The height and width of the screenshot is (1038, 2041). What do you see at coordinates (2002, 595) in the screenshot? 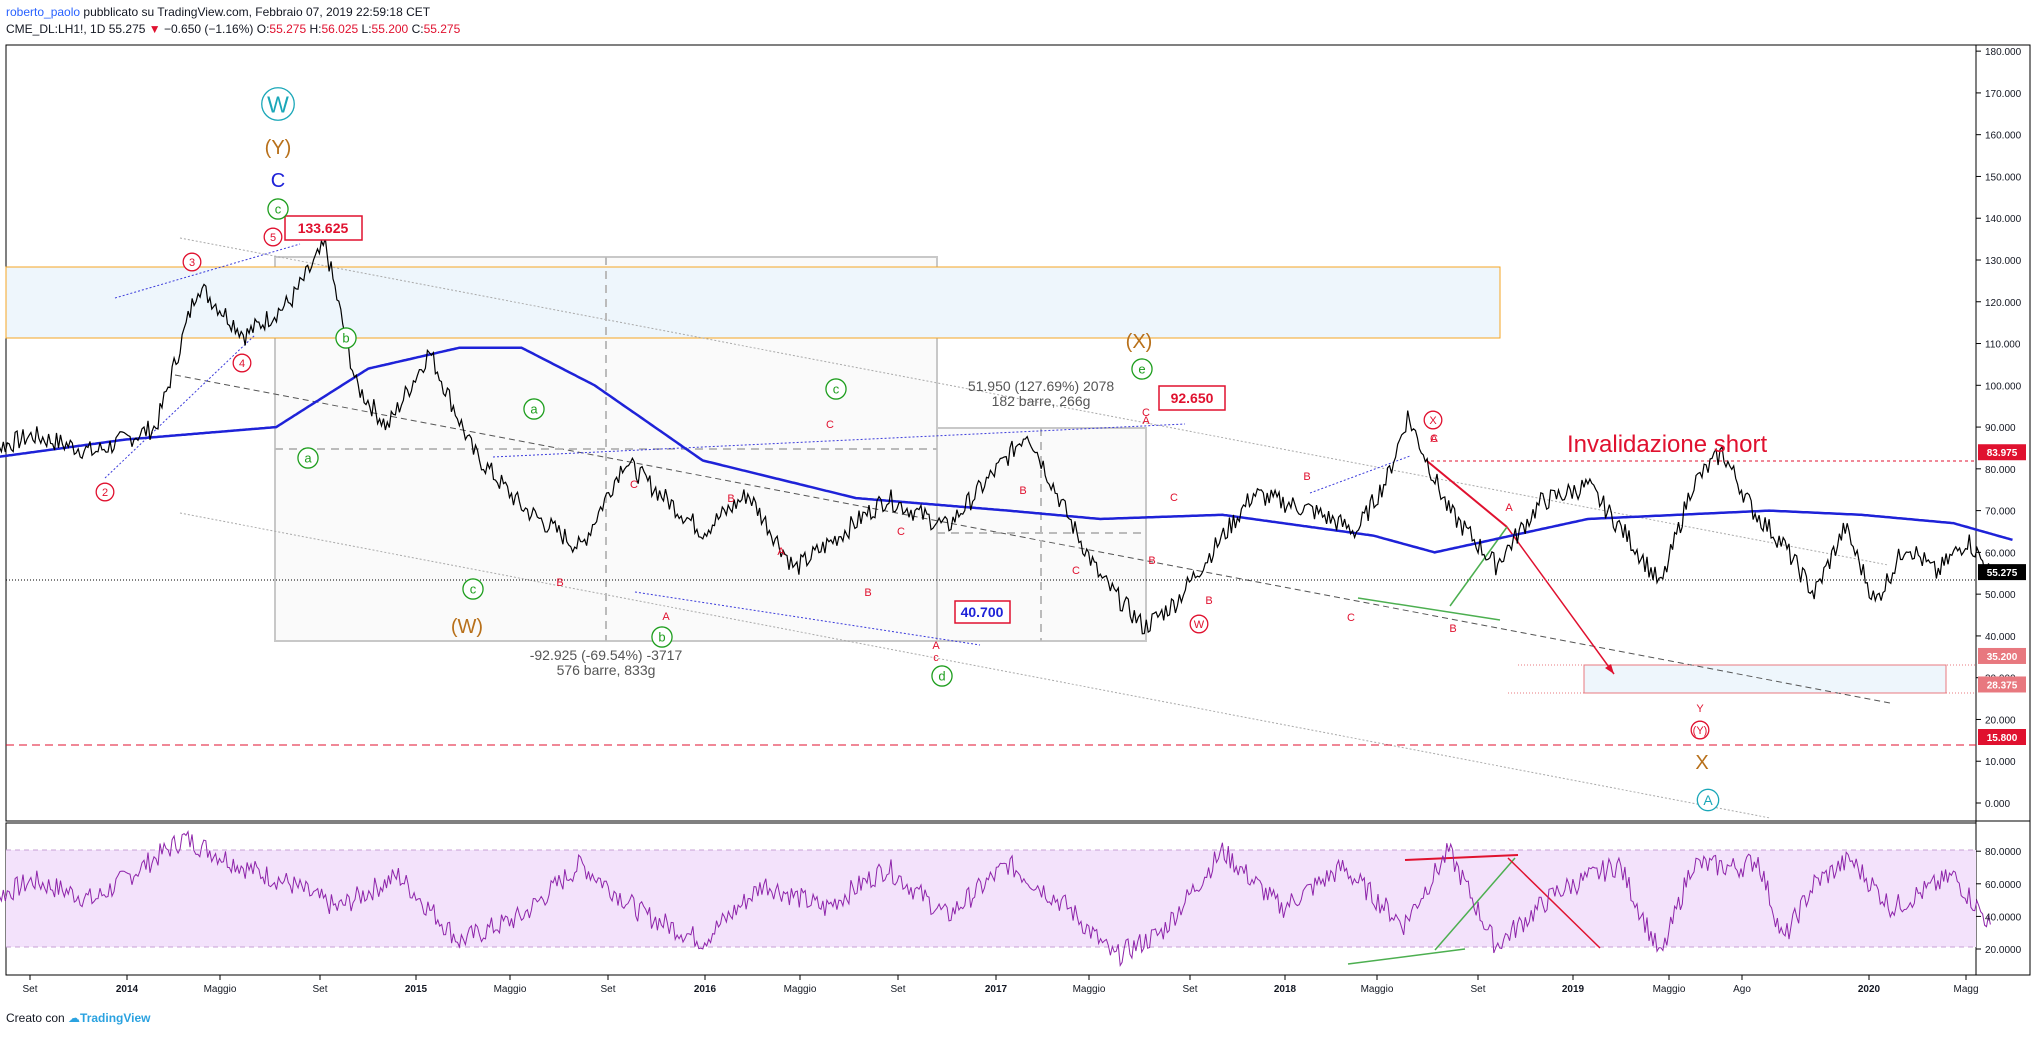
I see `price-tags: 83.975 55.275 35.200 28.375 15.800` at bounding box center [2002, 595].